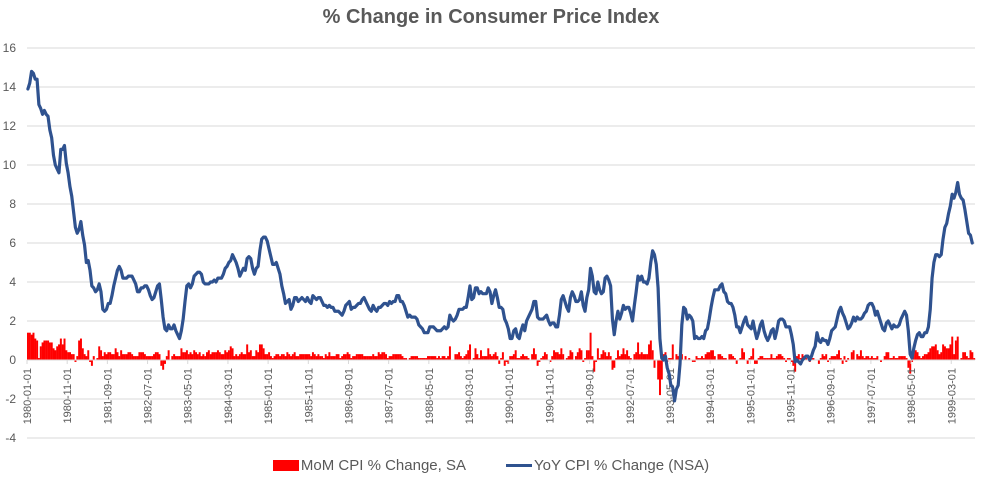  I want to click on x-tick-label: 1992-07-01, so click(631, 396).